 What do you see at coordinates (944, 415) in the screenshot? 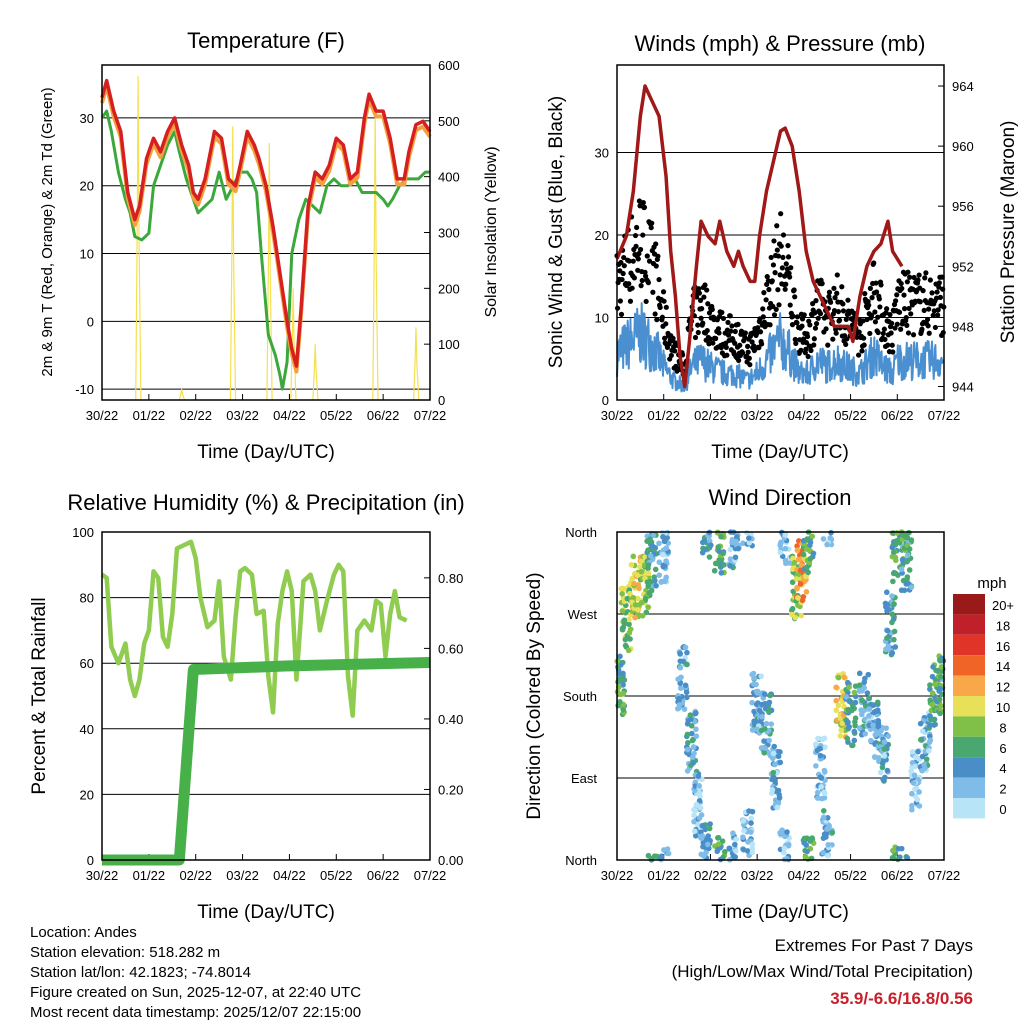
I see `x-tick-label: 07/22` at bounding box center [944, 415].